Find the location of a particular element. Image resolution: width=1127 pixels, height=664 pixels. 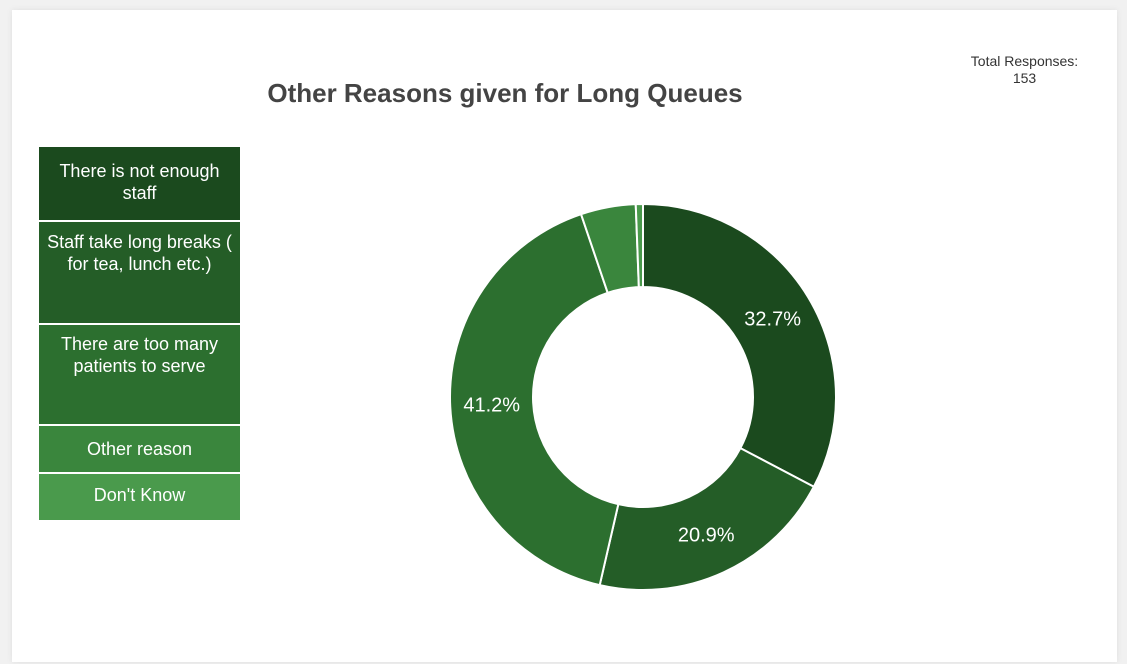

chart-title: Other Reasons given for Long Queues is located at coordinates (505, 93).